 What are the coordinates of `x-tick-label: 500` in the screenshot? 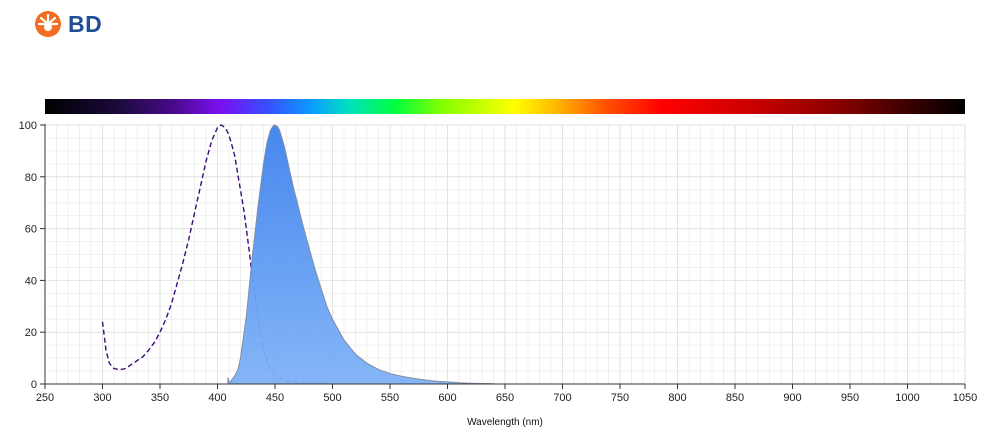 It's located at (332, 398).